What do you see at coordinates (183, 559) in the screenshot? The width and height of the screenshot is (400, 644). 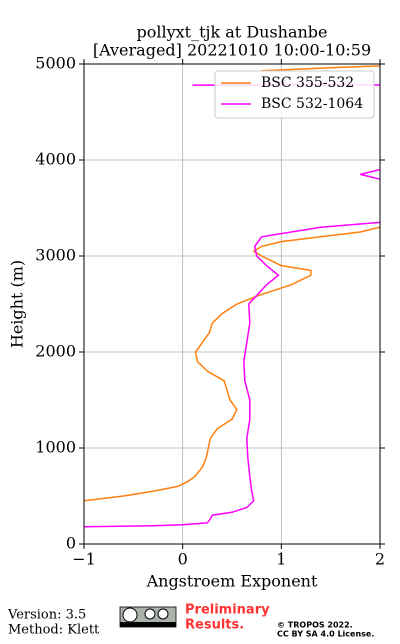 I see `x-tick-label: 0` at bounding box center [183, 559].